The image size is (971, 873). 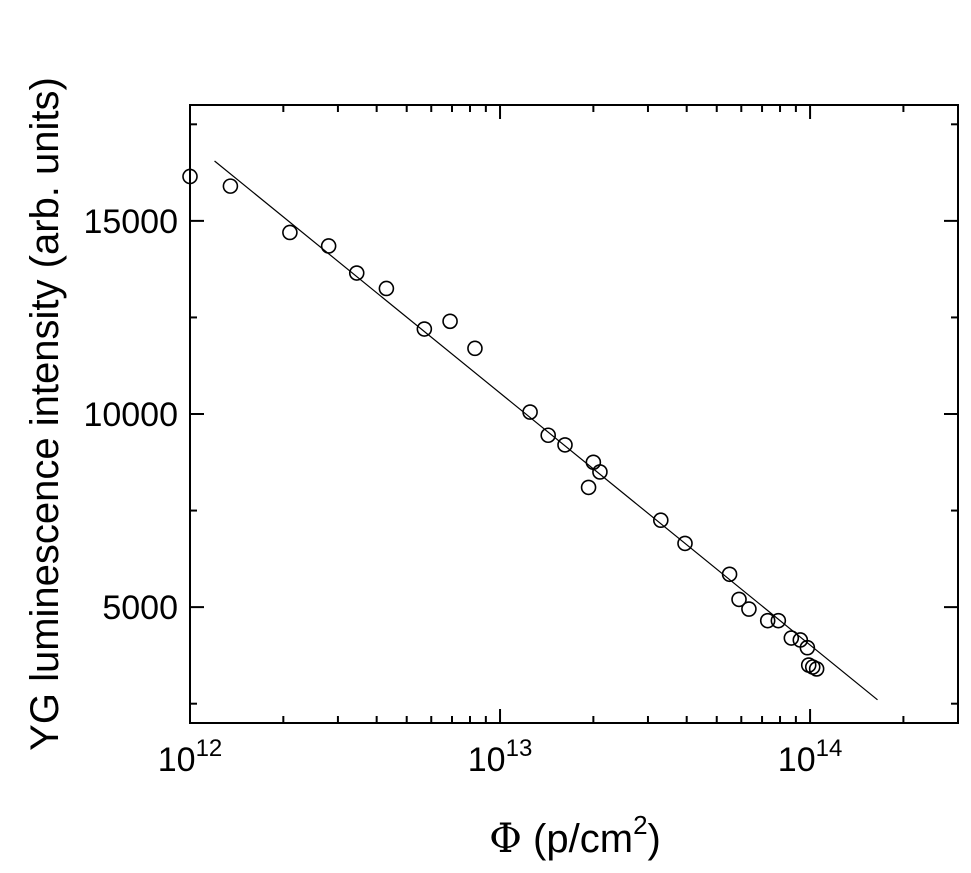 I want to click on x-tick-label: 1012, so click(x=190, y=757).